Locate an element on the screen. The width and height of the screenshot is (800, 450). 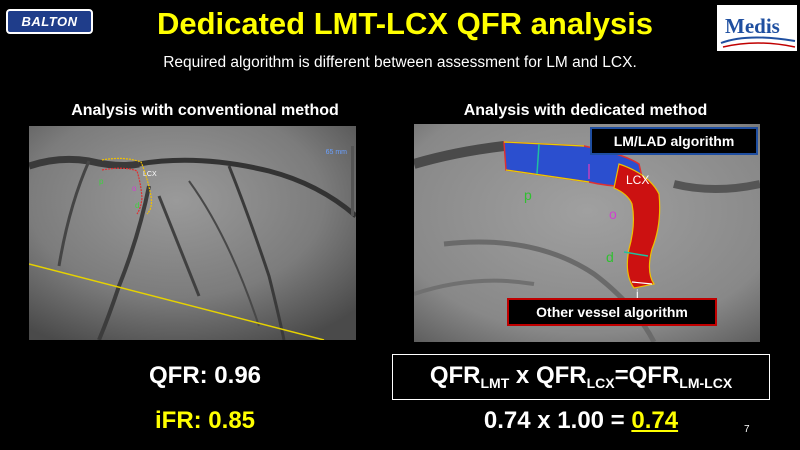
qfr-formula: QFRLMT x QFRLCX=QFRLM-LCX is located at coordinates (581, 377).